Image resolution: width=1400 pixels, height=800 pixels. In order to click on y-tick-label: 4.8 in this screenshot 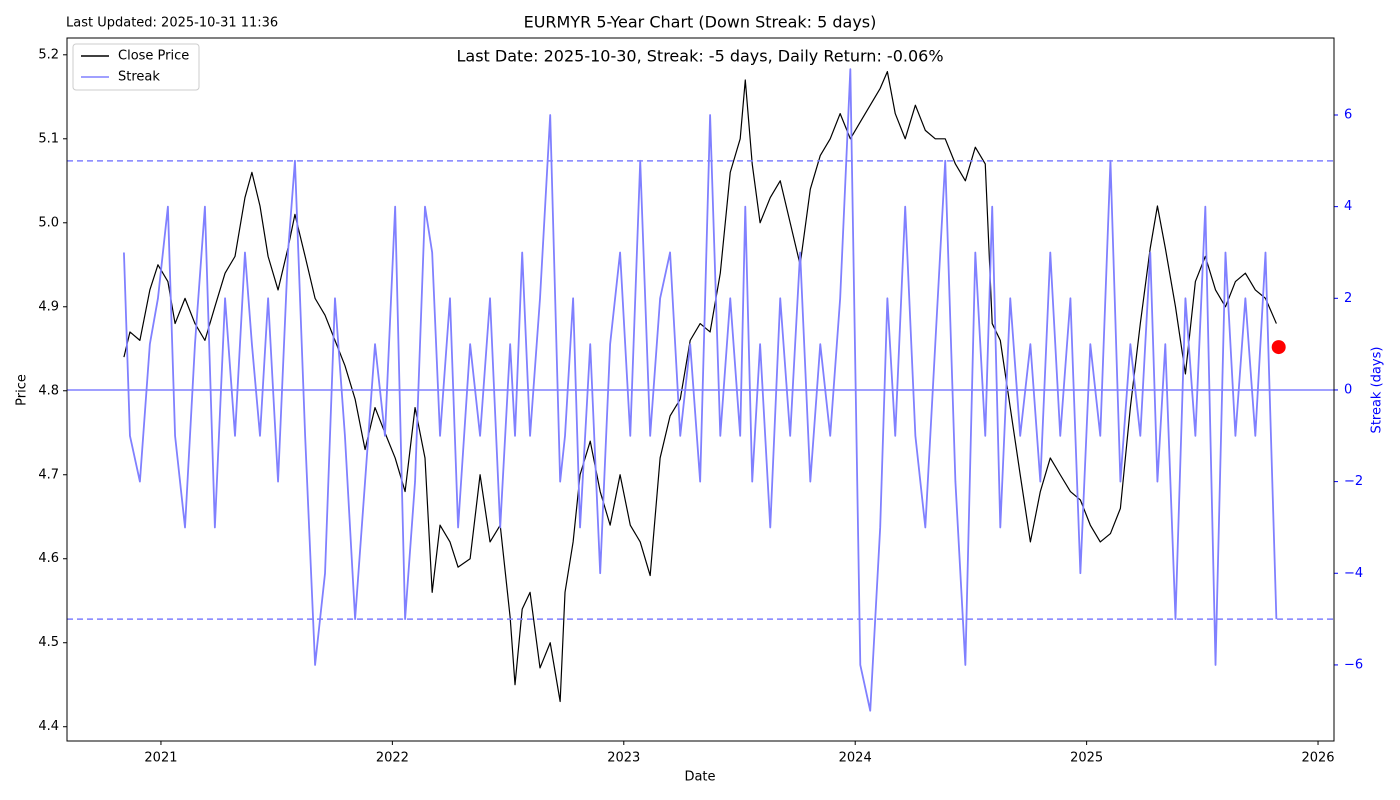, I will do `click(48, 390)`.